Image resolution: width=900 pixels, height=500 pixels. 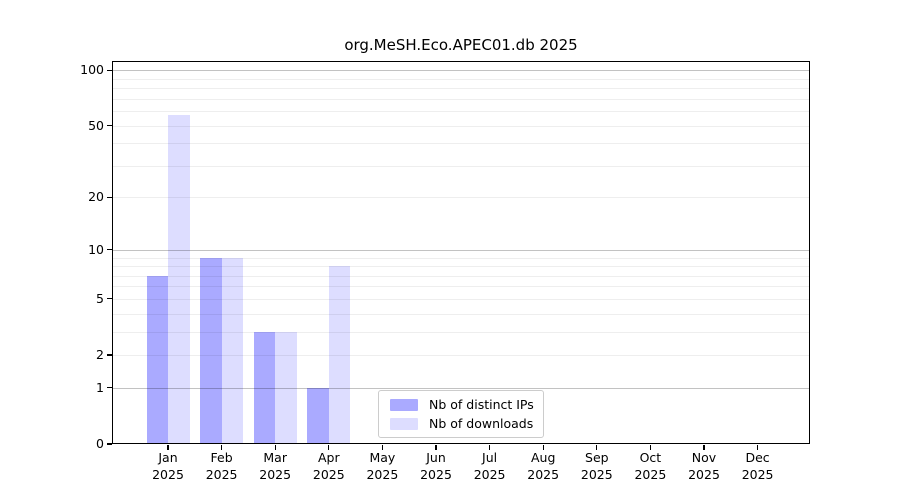 I want to click on x-tick-jun, so click(x=436, y=447).